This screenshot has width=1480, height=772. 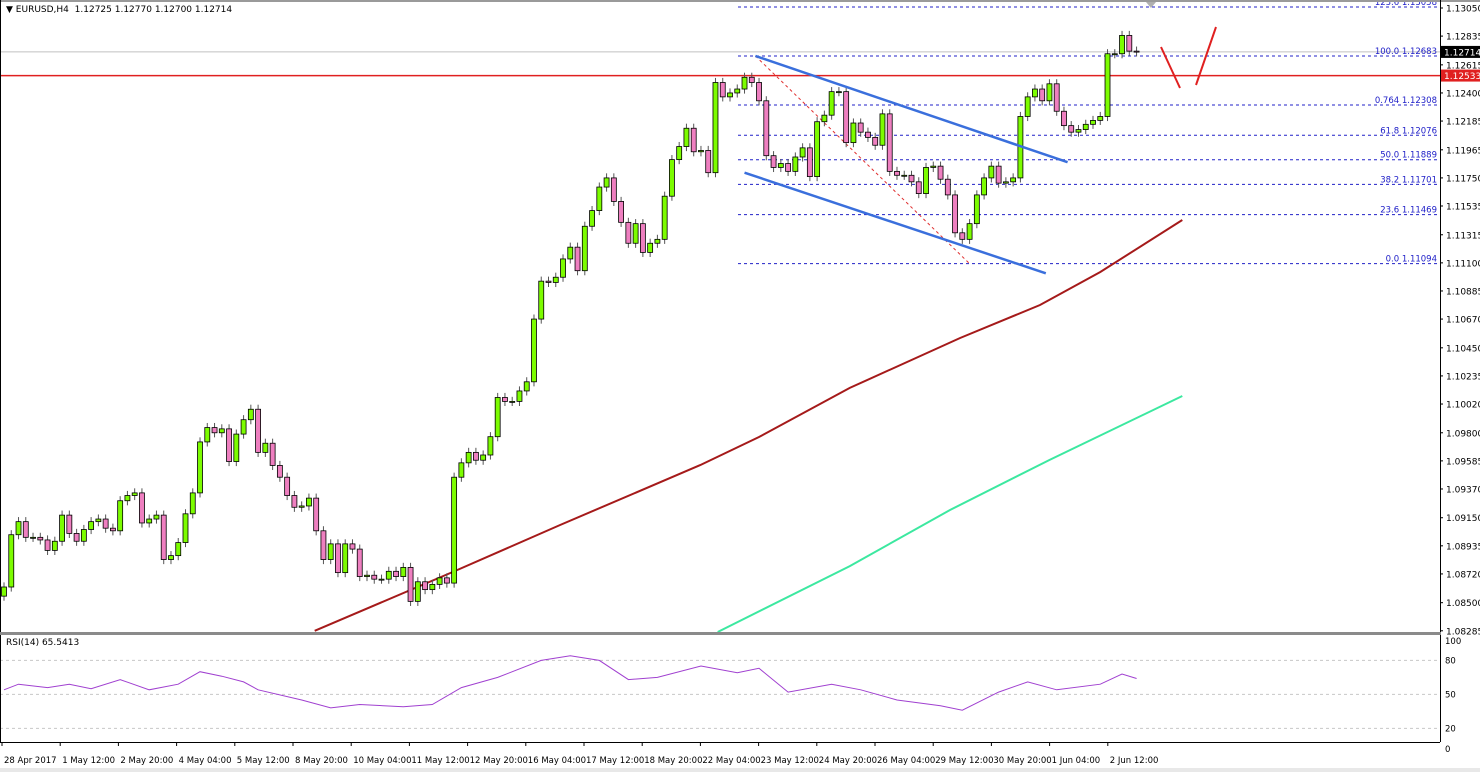 I want to click on fib-level-label: 100.0 1.12683, so click(x=1406, y=52).